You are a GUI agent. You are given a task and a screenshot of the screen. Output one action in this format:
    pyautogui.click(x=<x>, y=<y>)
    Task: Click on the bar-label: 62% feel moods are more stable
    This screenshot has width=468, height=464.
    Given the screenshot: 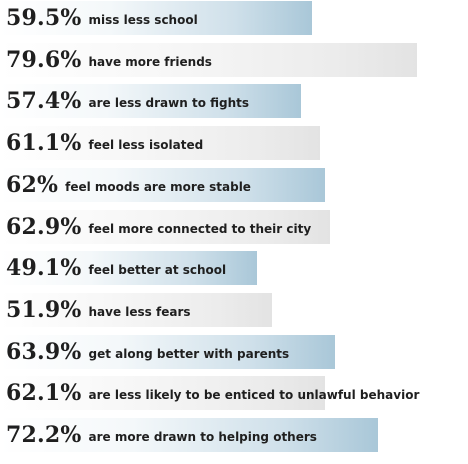 What is the action you would take?
    pyautogui.click(x=128, y=185)
    